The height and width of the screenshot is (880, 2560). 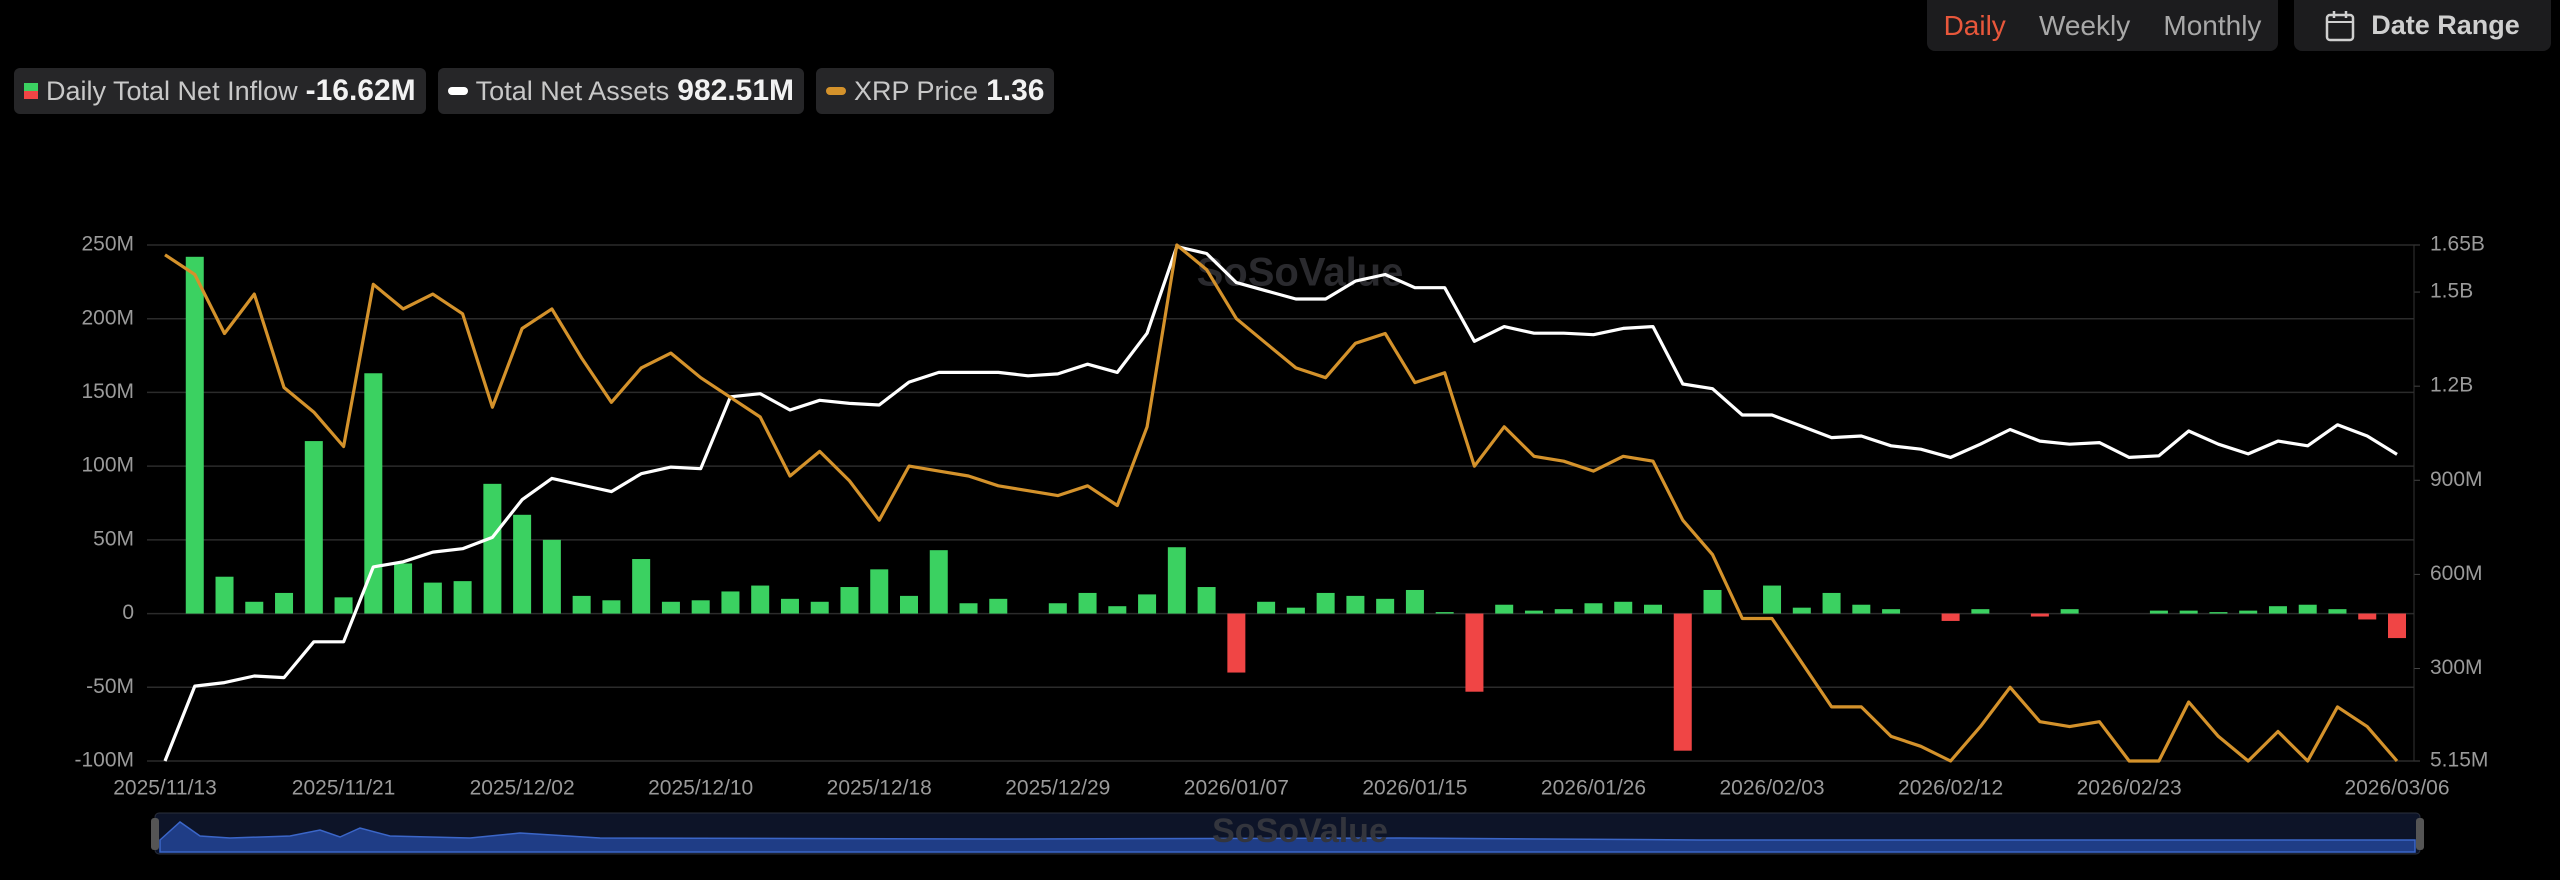 I want to click on x-tick-label: 2025/12/29, so click(x=1057, y=788).